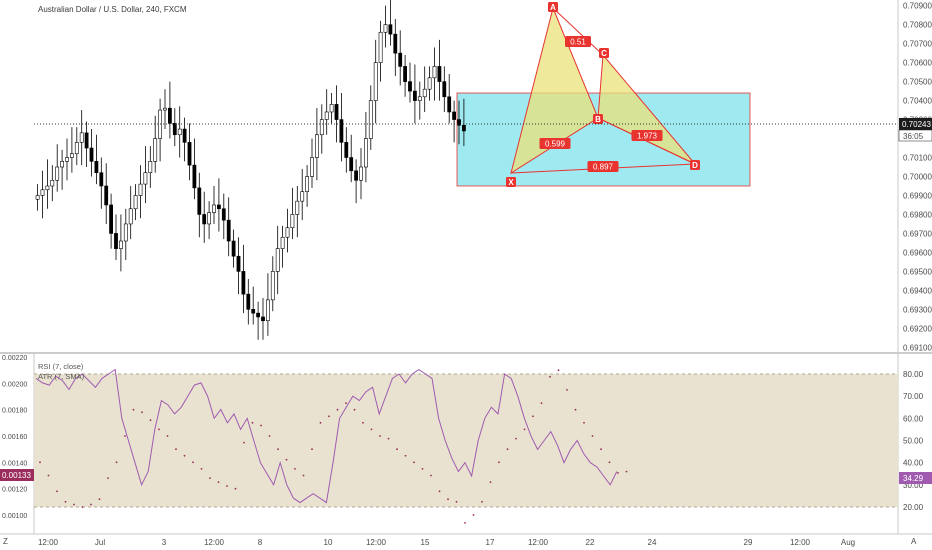 This screenshot has height=550, width=932. I want to click on rsi-tick: 20.00, so click(913, 507).